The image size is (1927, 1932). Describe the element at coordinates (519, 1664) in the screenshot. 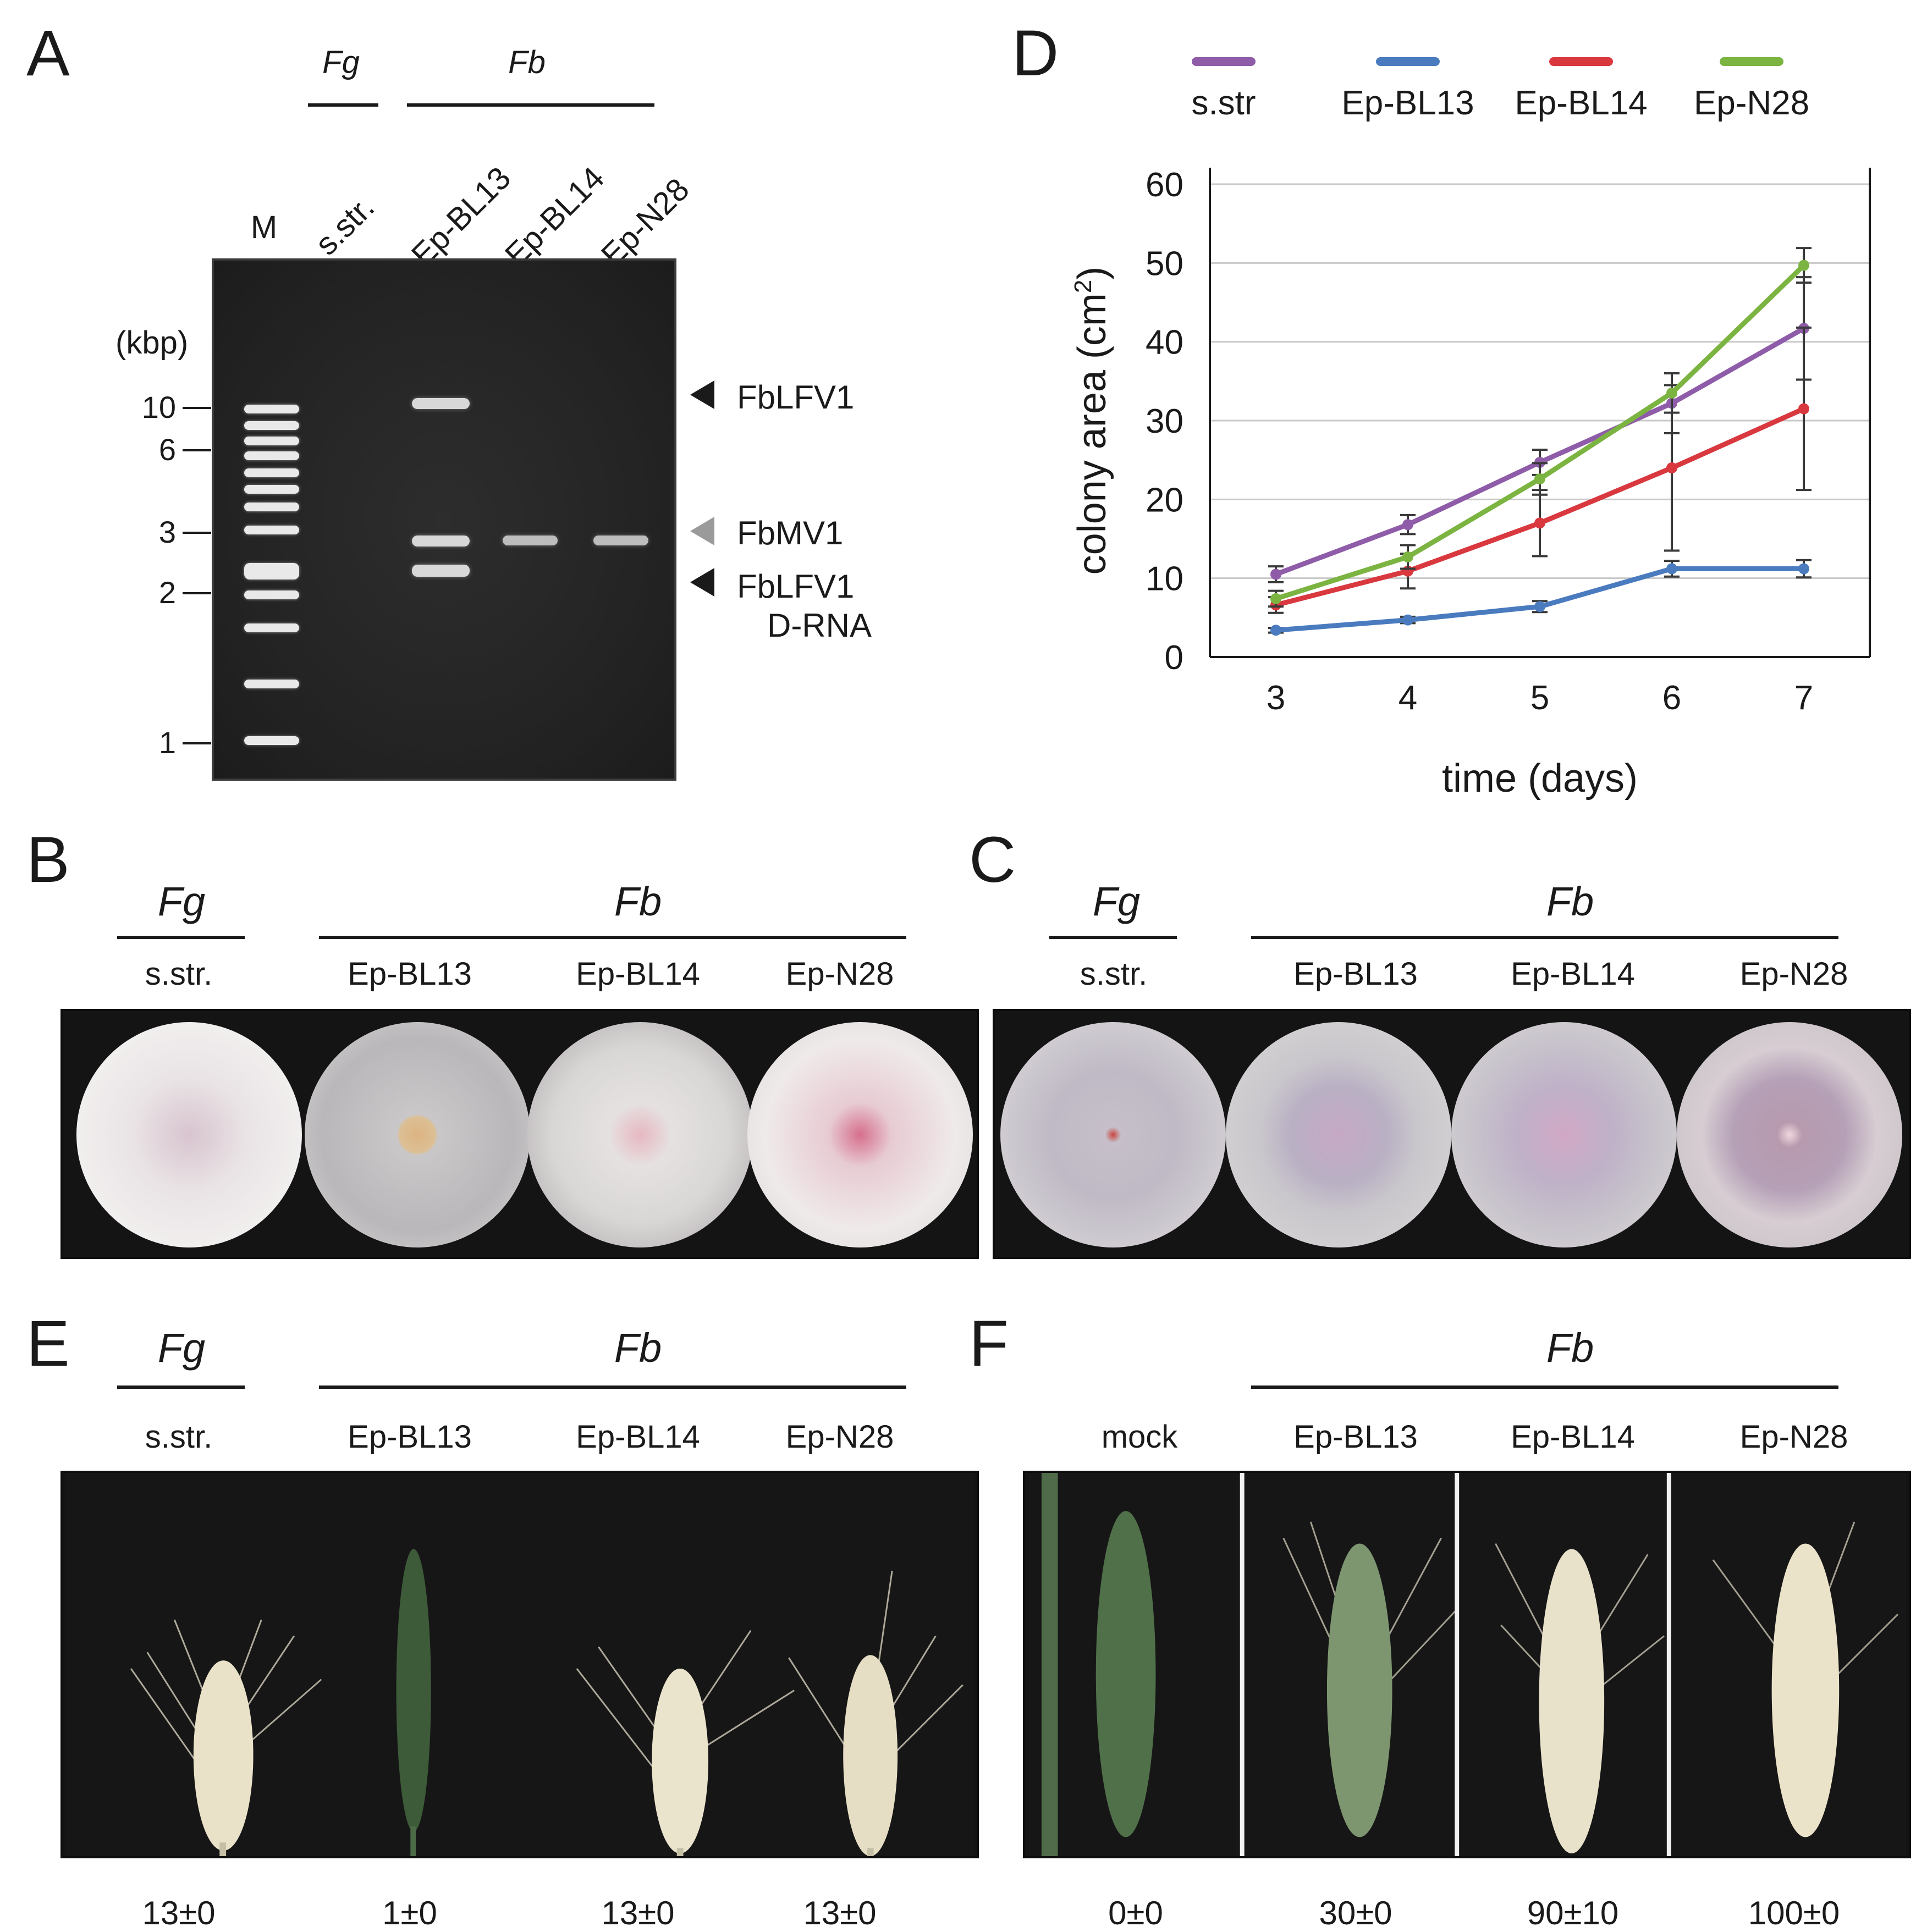

I see `wheat-photo-e` at that location.